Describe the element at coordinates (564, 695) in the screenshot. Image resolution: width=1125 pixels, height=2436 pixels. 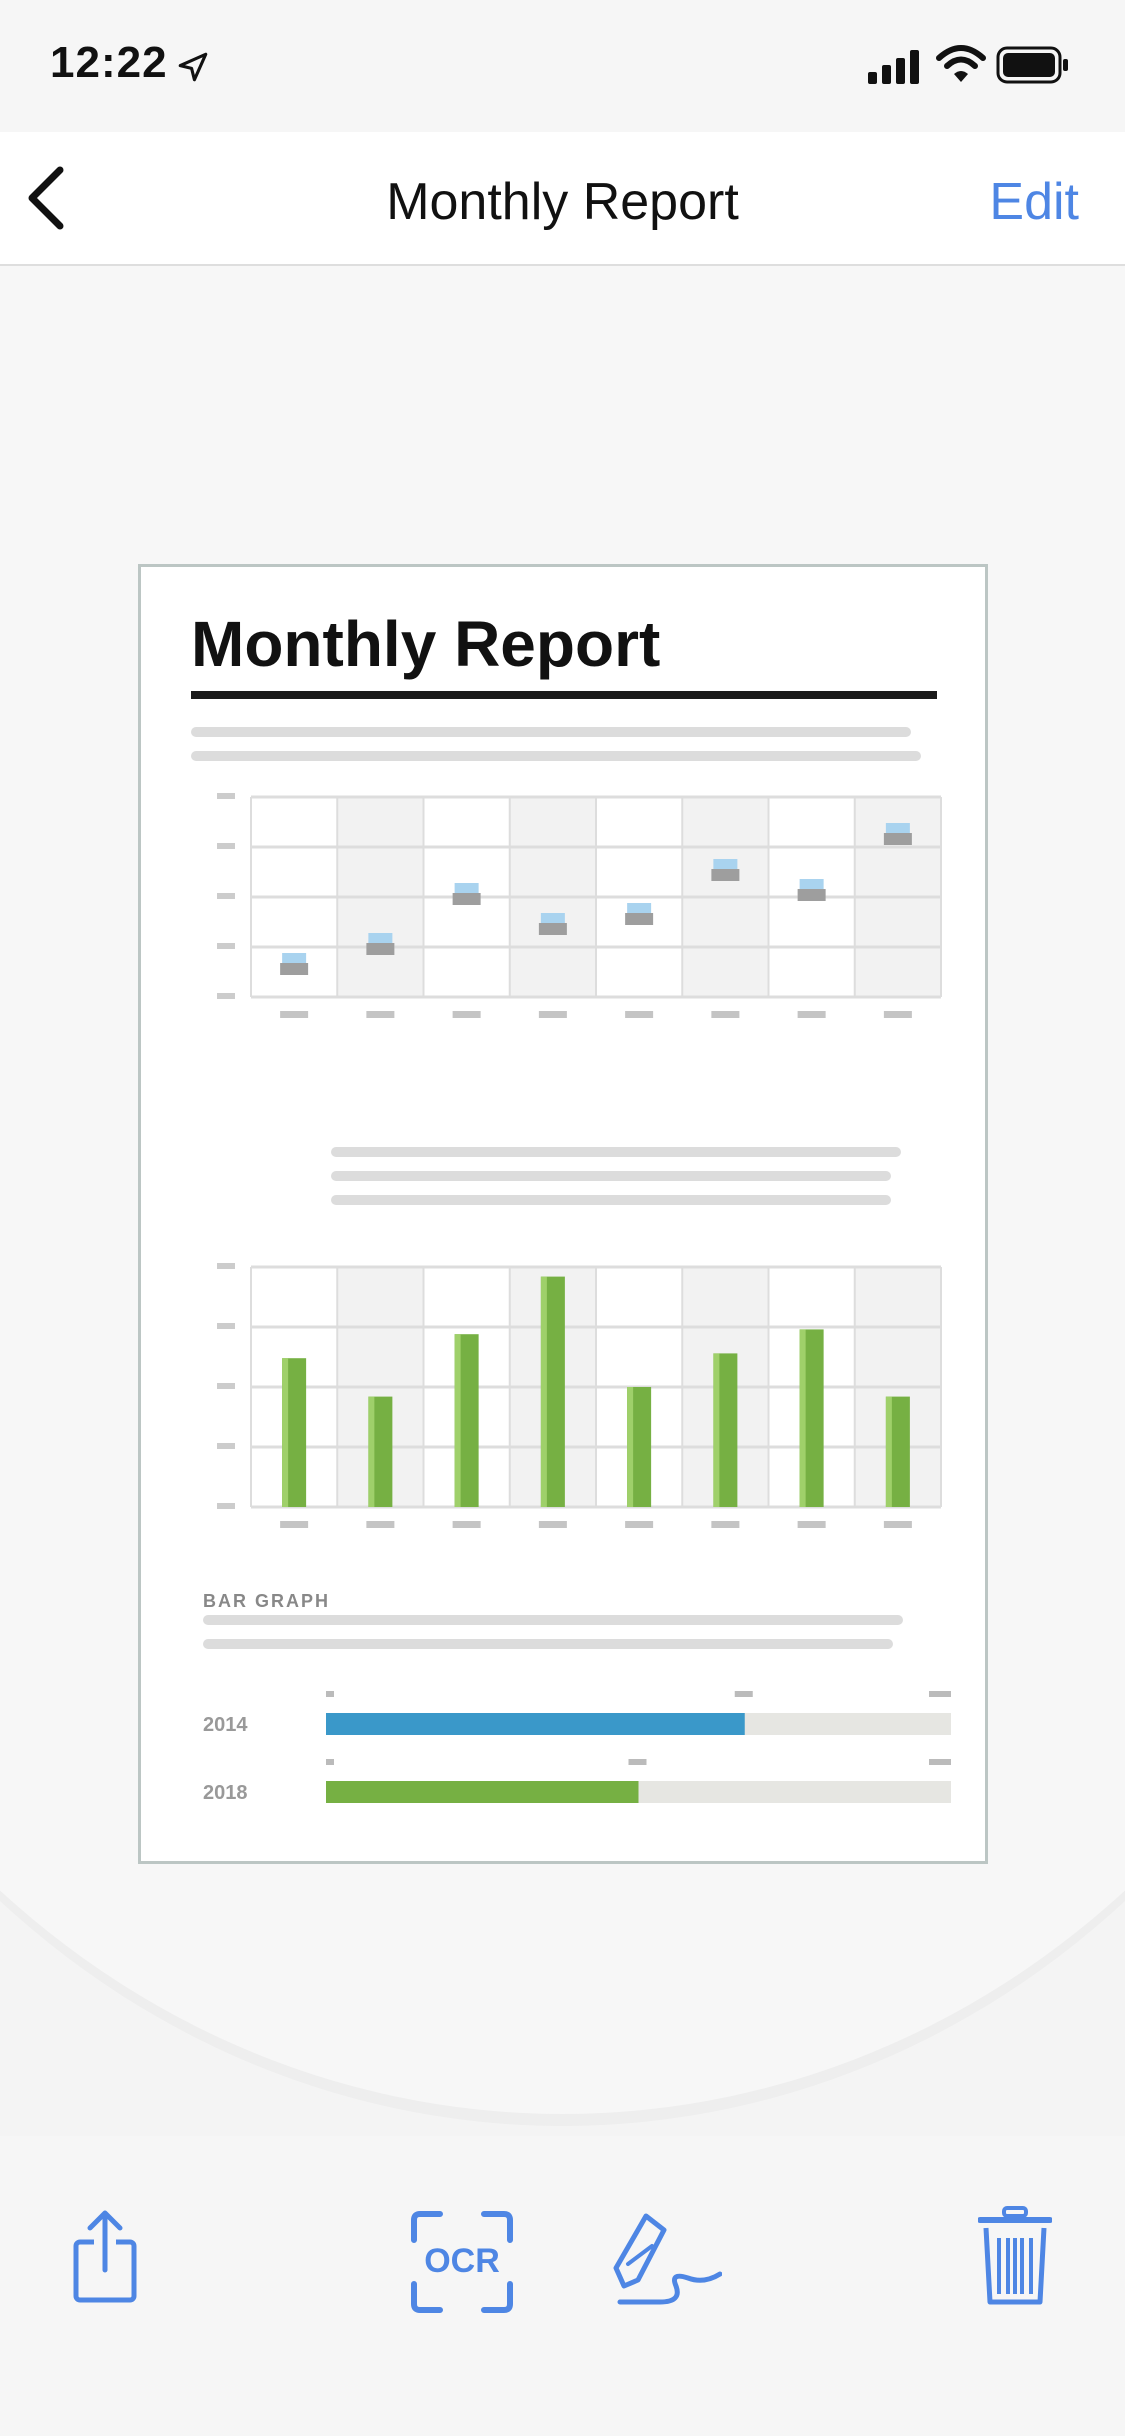
I see `document-title-rule` at that location.